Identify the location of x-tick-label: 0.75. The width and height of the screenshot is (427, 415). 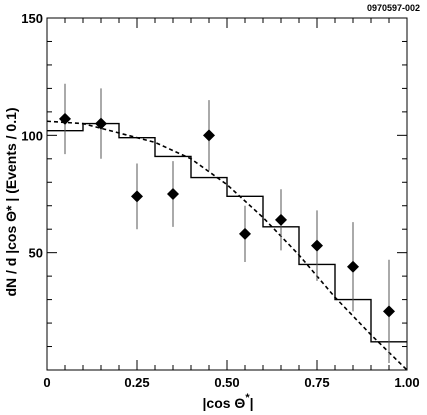
(316, 382).